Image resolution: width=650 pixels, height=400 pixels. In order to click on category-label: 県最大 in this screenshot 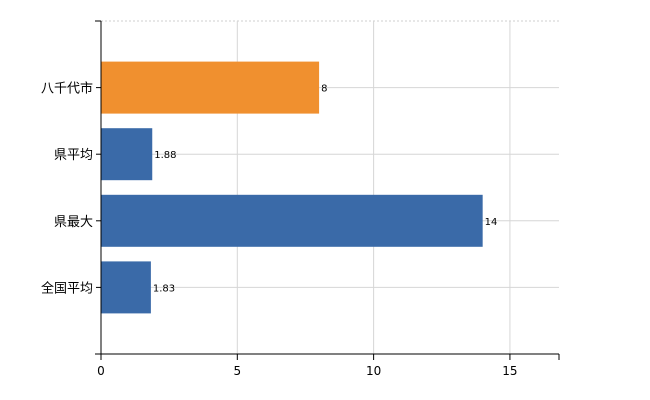, I will do `click(73, 222)`.